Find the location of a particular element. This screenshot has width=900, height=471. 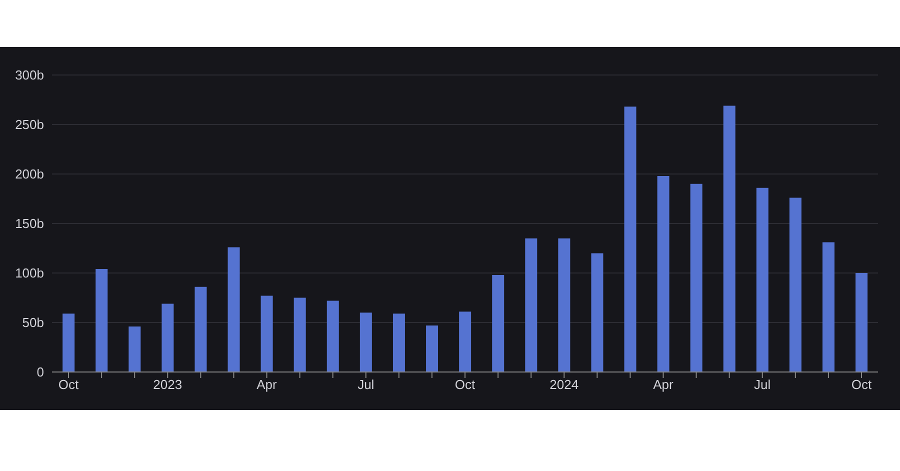

y-tick-label: 150b is located at coordinates (29, 224).